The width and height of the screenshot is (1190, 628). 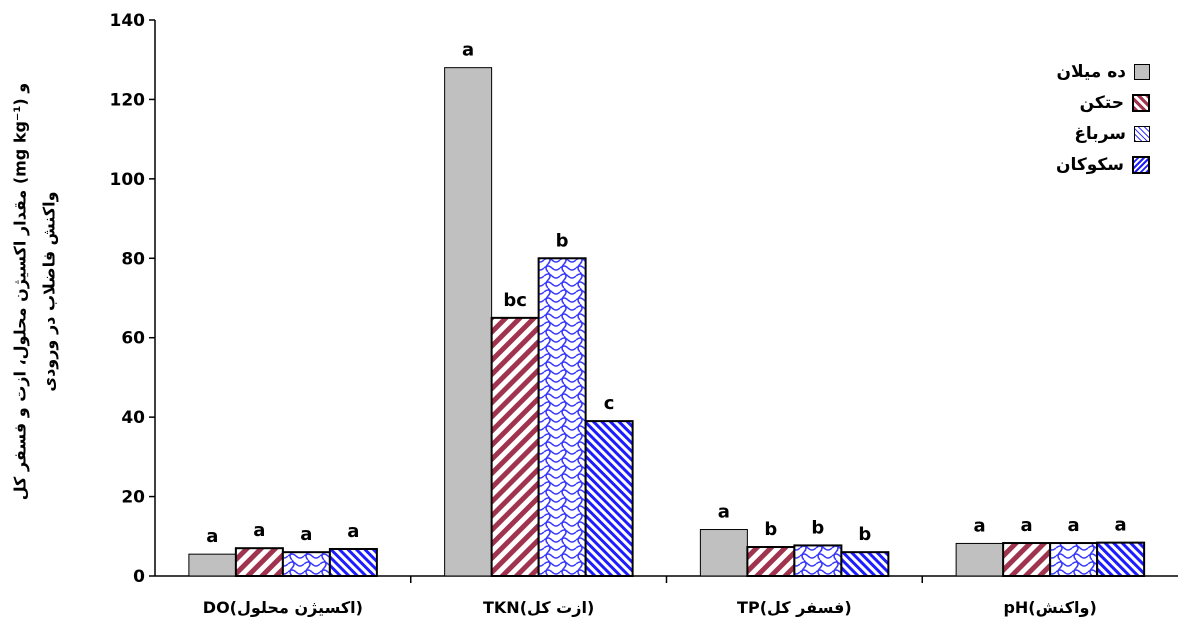 What do you see at coordinates (49, 291) in the screenshot?
I see `y-axis-label-line2: واکنش فاضلاب در ورودی` at bounding box center [49, 291].